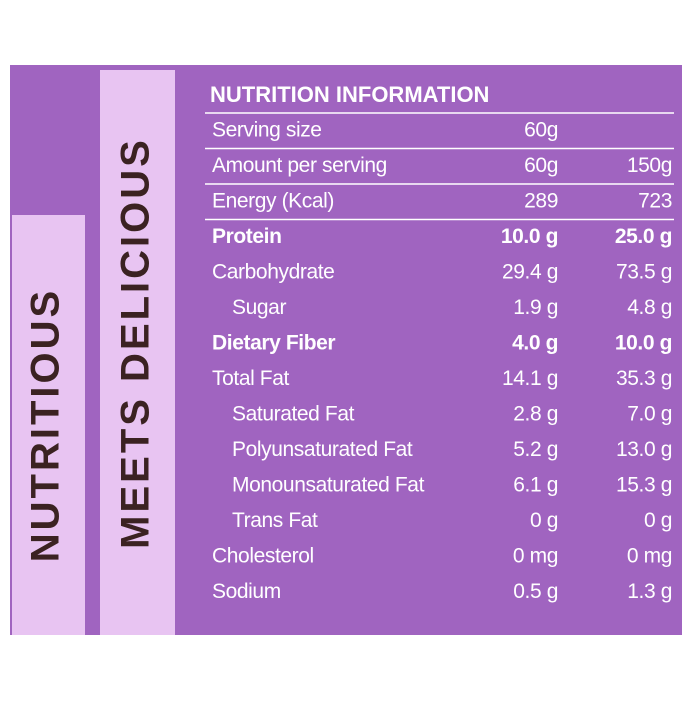  What do you see at coordinates (328, 485) in the screenshot?
I see `row-label: Monounsaturated Fat` at bounding box center [328, 485].